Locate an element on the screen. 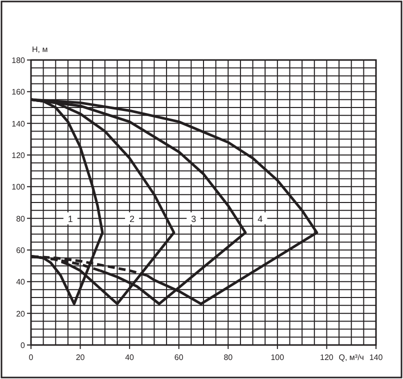  x-tick-label: 120 is located at coordinates (327, 357).